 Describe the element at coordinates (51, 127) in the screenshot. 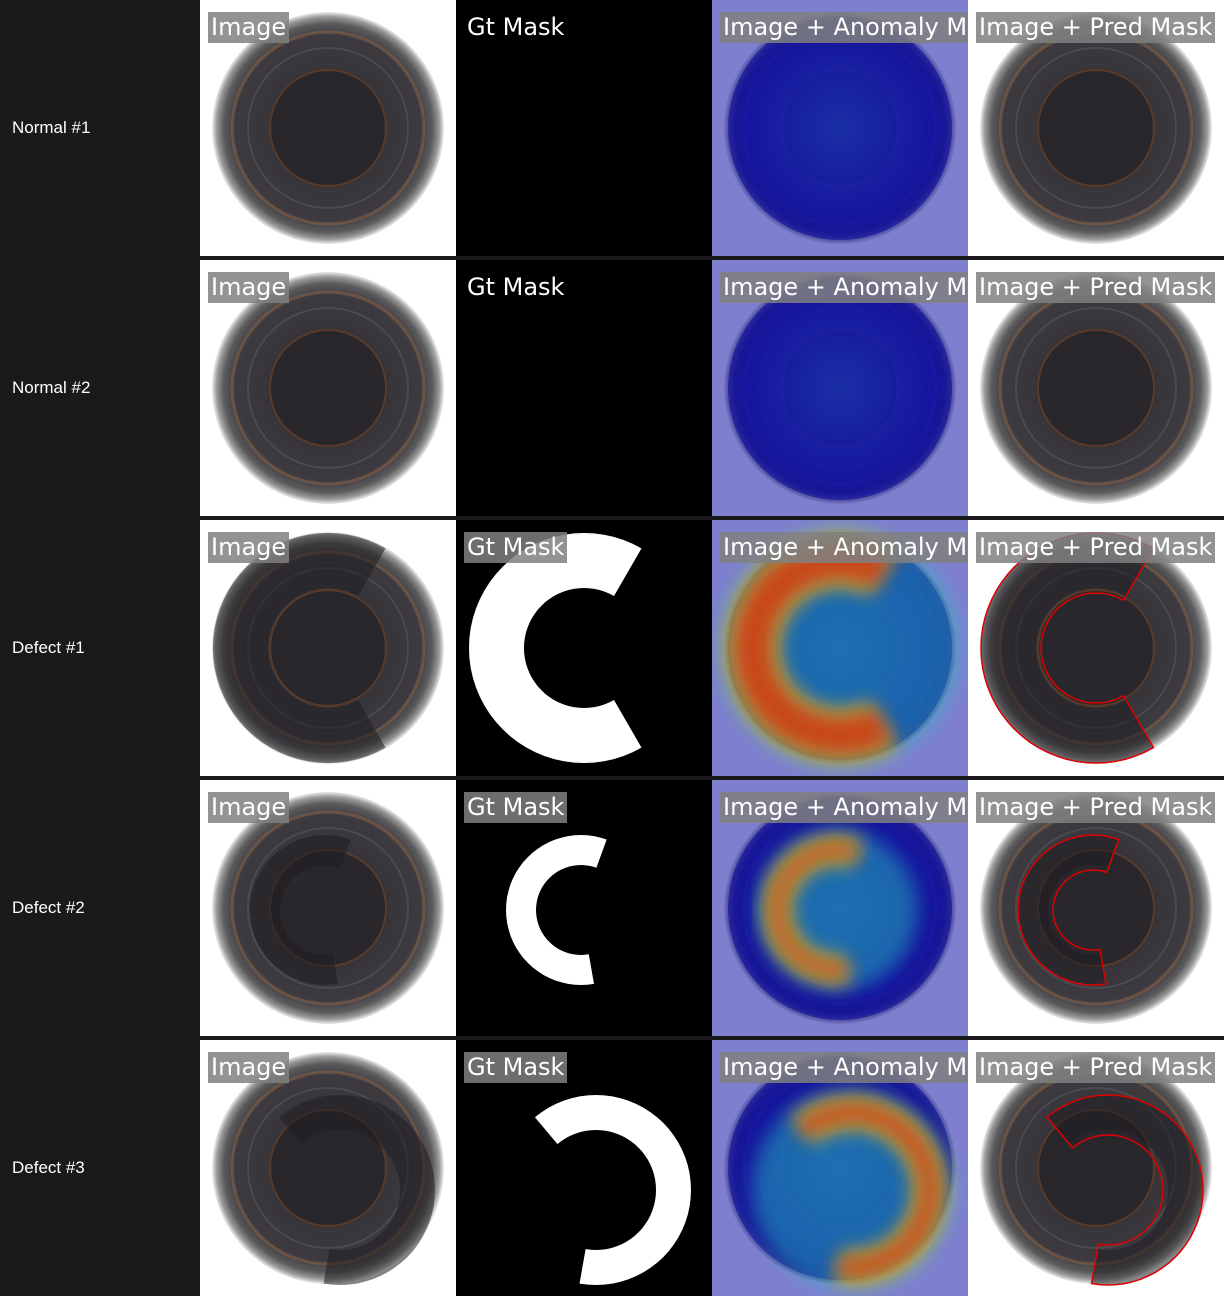

I see `row-label: Normal #1` at that location.